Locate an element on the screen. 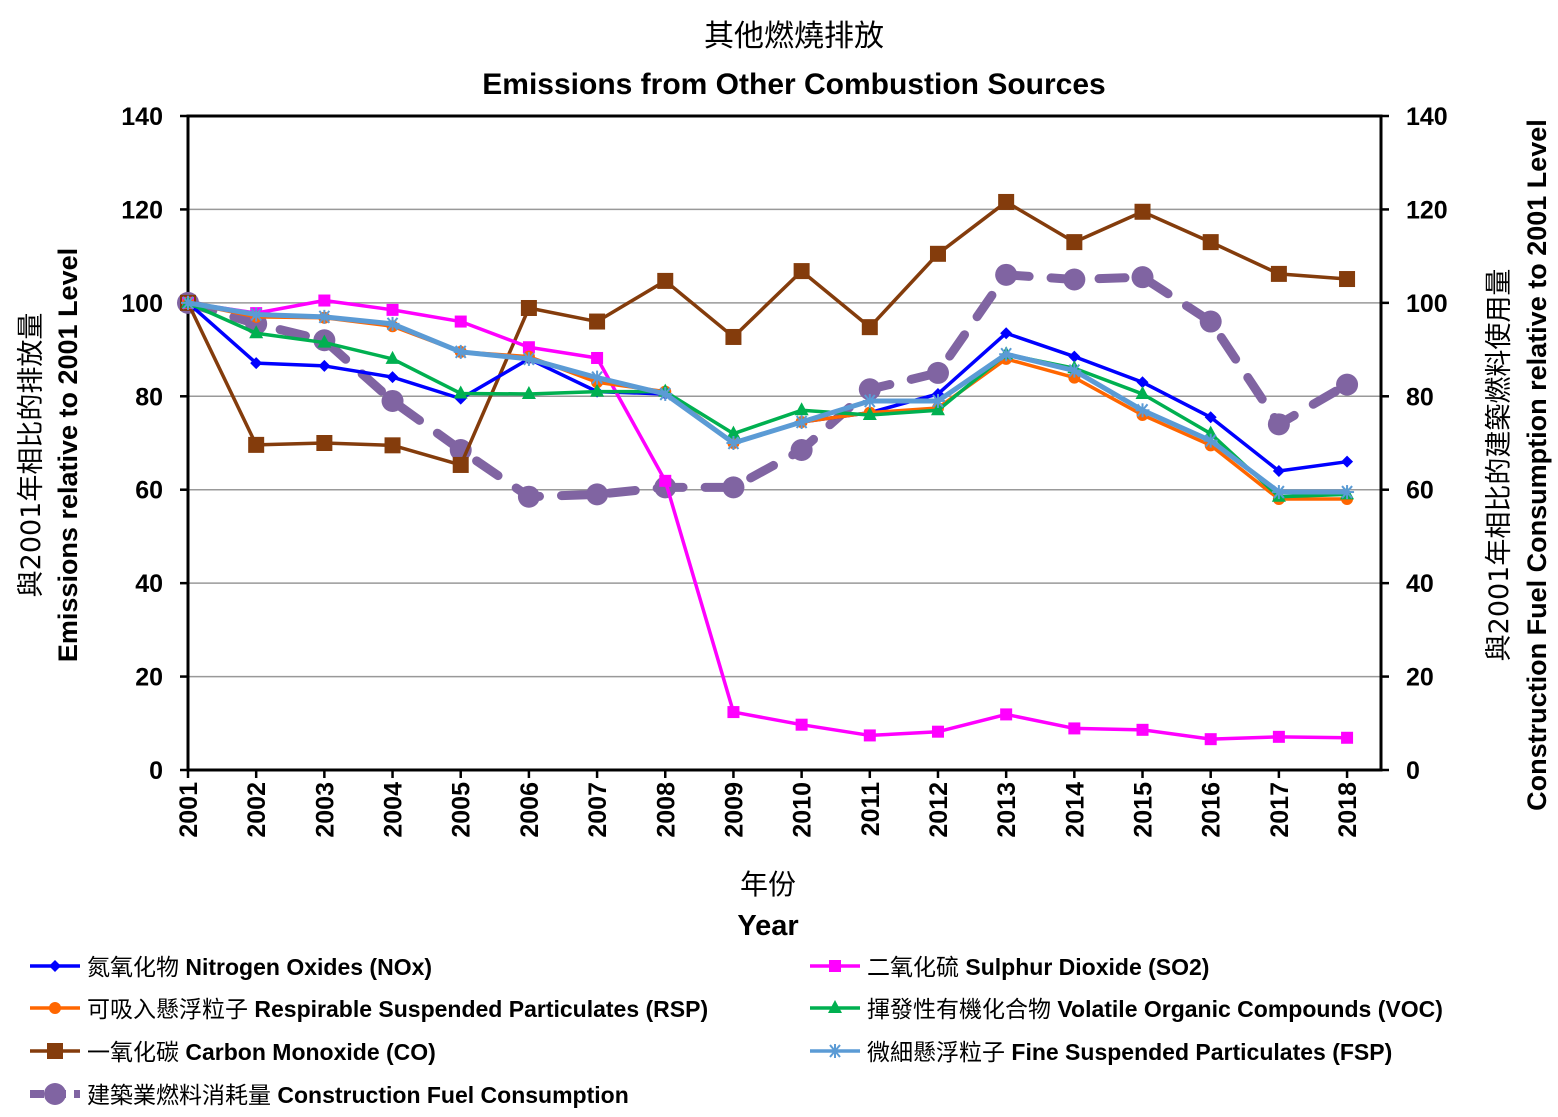 The height and width of the screenshot is (1117, 1558). x-tick-label: 2009 is located at coordinates (734, 810).